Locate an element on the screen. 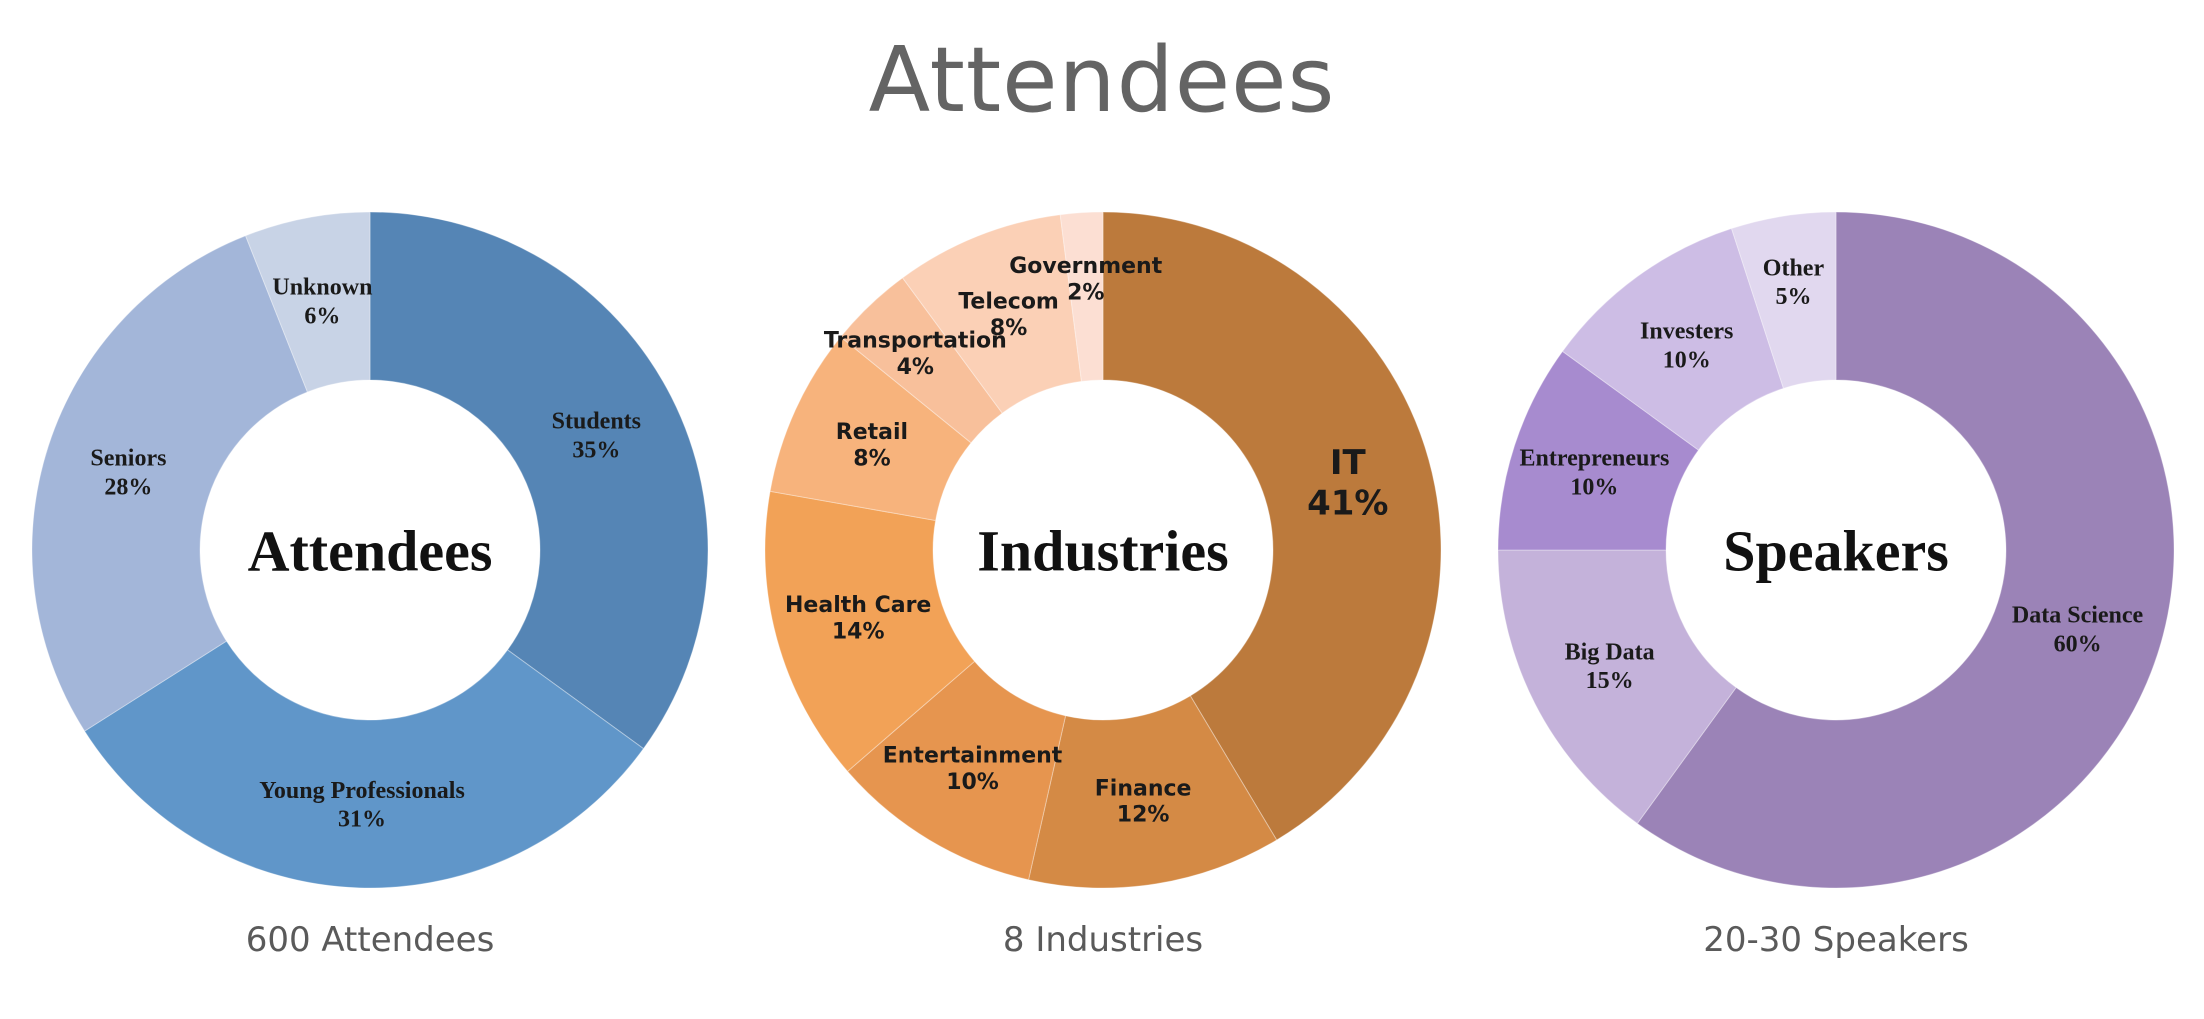  industries-label-telecom: Telecom is located at coordinates (1008, 302).